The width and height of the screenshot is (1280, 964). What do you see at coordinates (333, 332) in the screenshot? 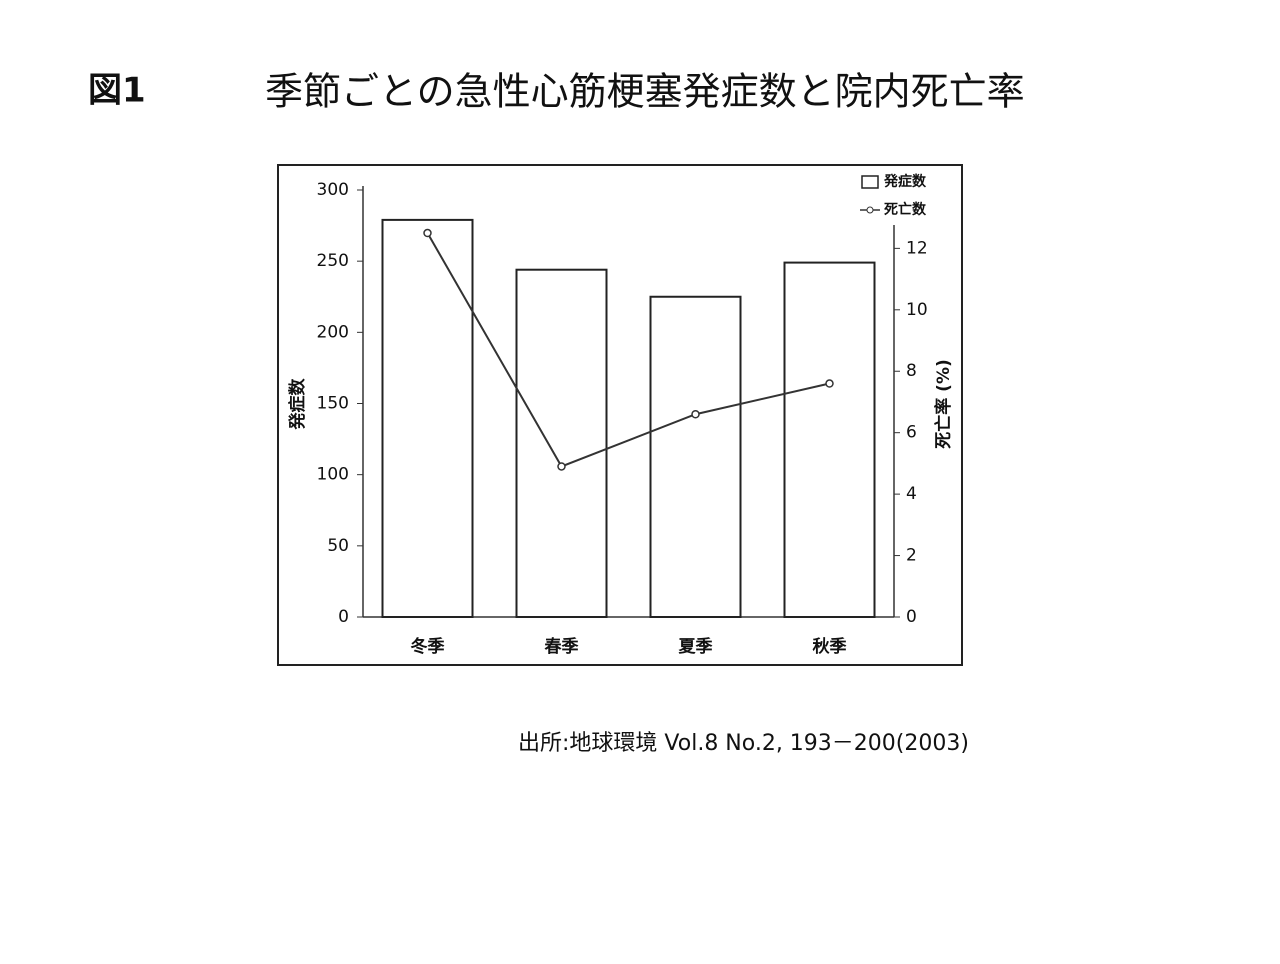
I see `y-tick-label: 200` at bounding box center [333, 332].